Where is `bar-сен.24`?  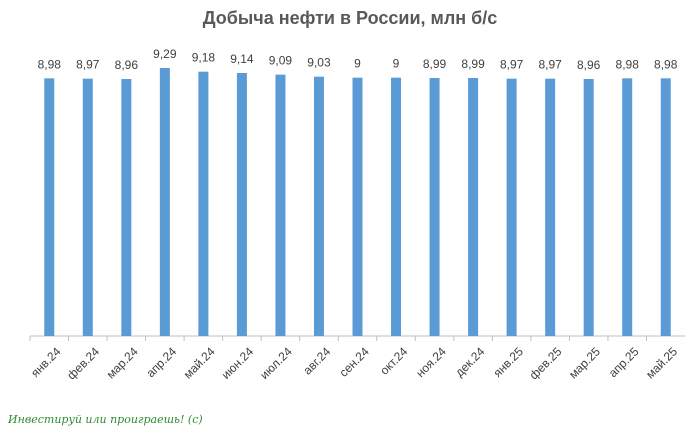 bar-сен.24 is located at coordinates (357, 207).